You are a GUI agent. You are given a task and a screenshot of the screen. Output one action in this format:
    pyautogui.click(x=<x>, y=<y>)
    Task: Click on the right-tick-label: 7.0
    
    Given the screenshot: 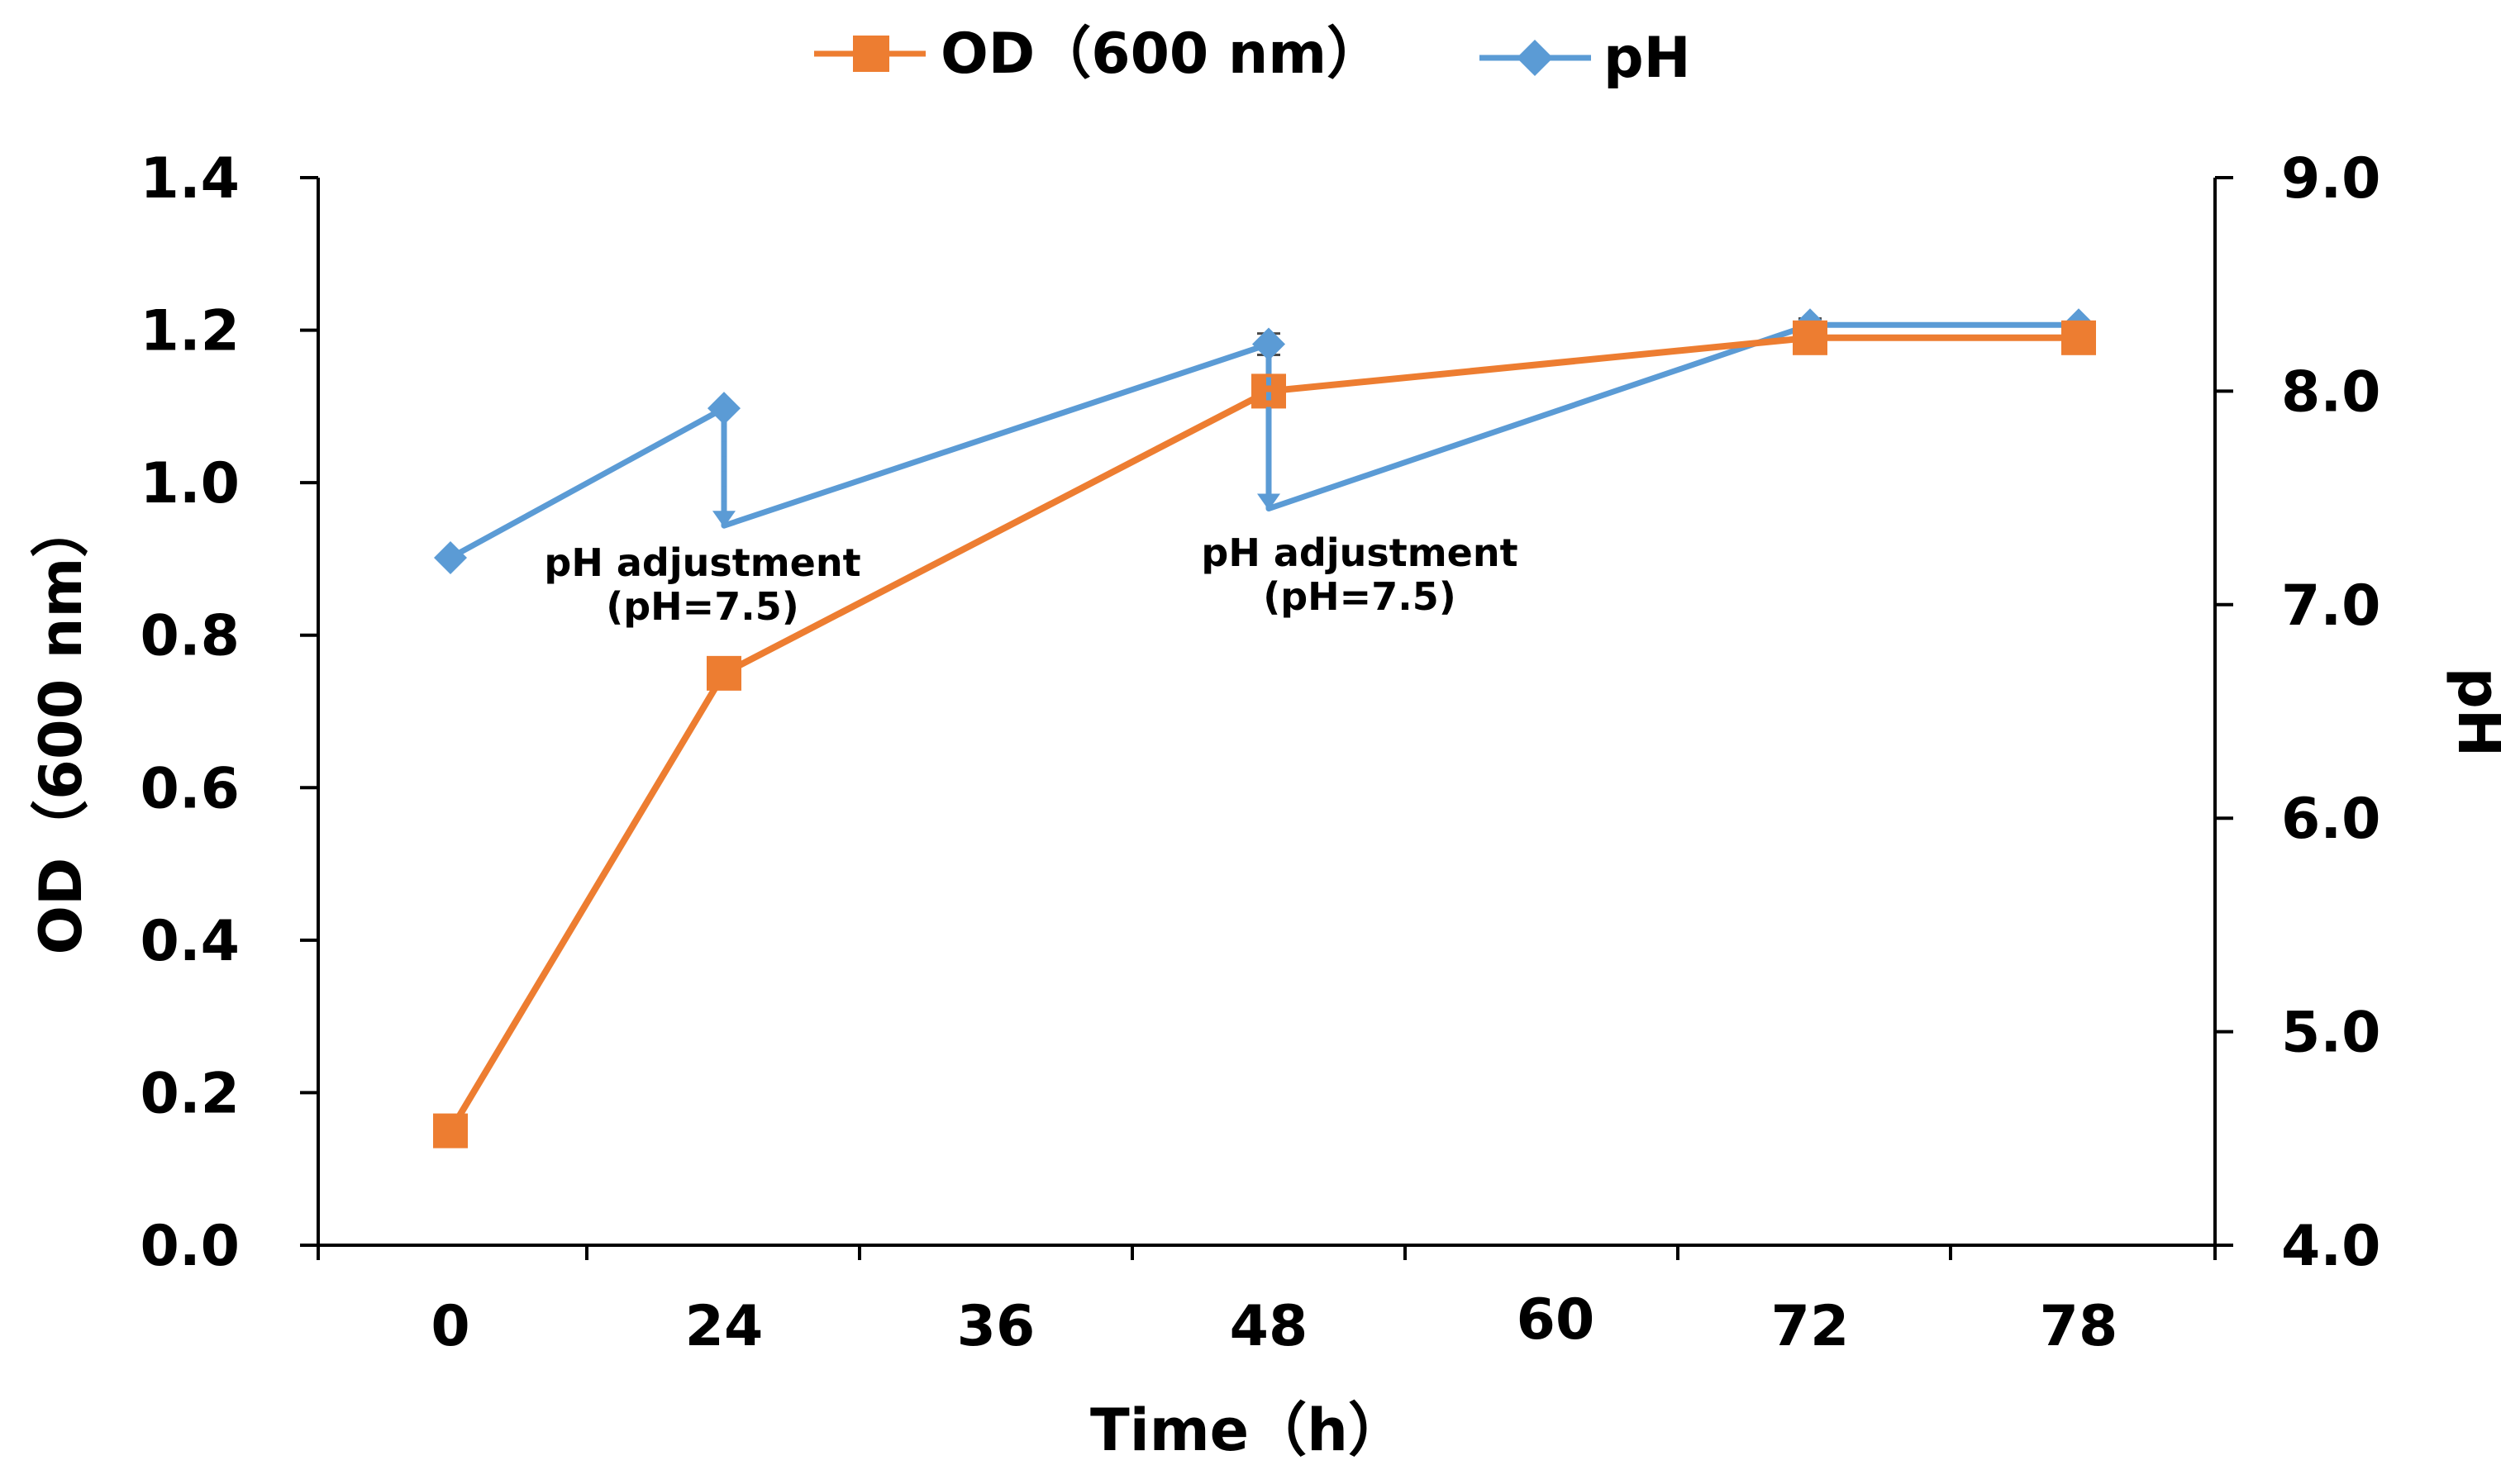 What is the action you would take?
    pyautogui.click(x=2330, y=606)
    